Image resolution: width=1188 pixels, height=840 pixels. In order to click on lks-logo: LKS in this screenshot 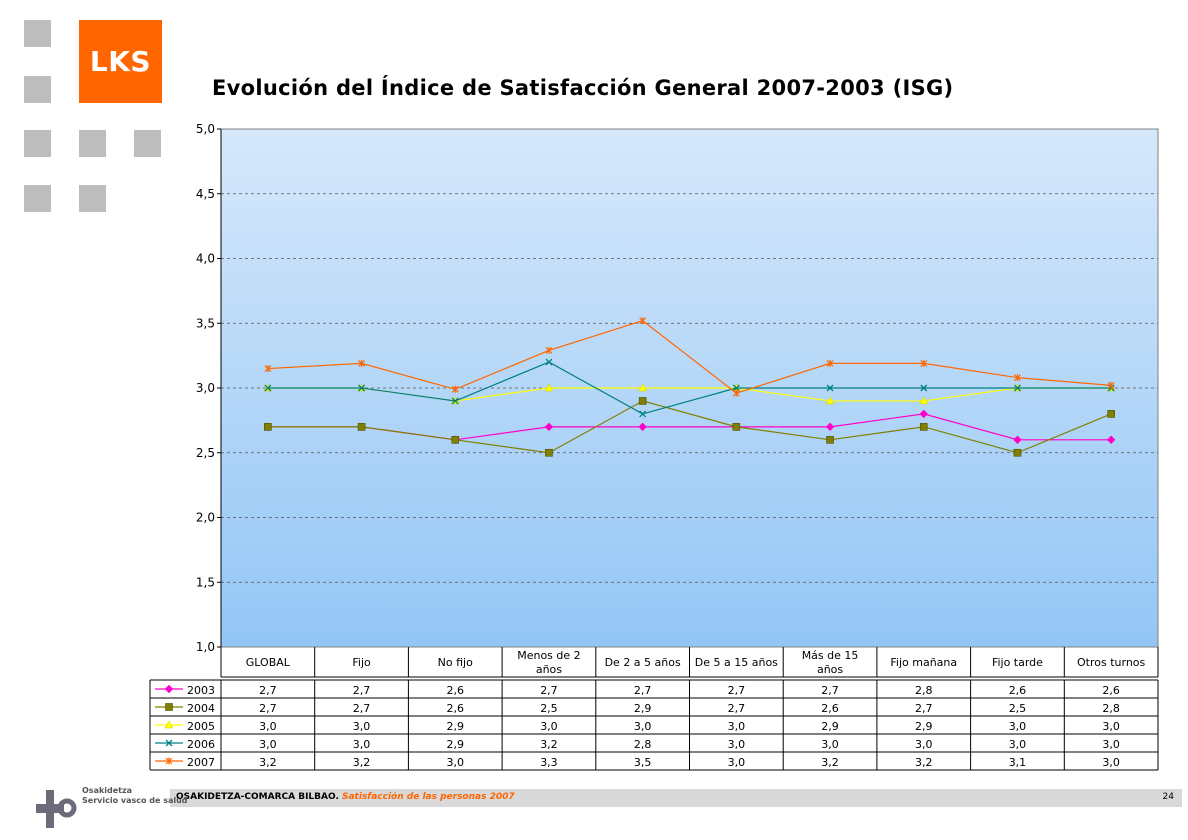, I will do `click(120, 61)`.